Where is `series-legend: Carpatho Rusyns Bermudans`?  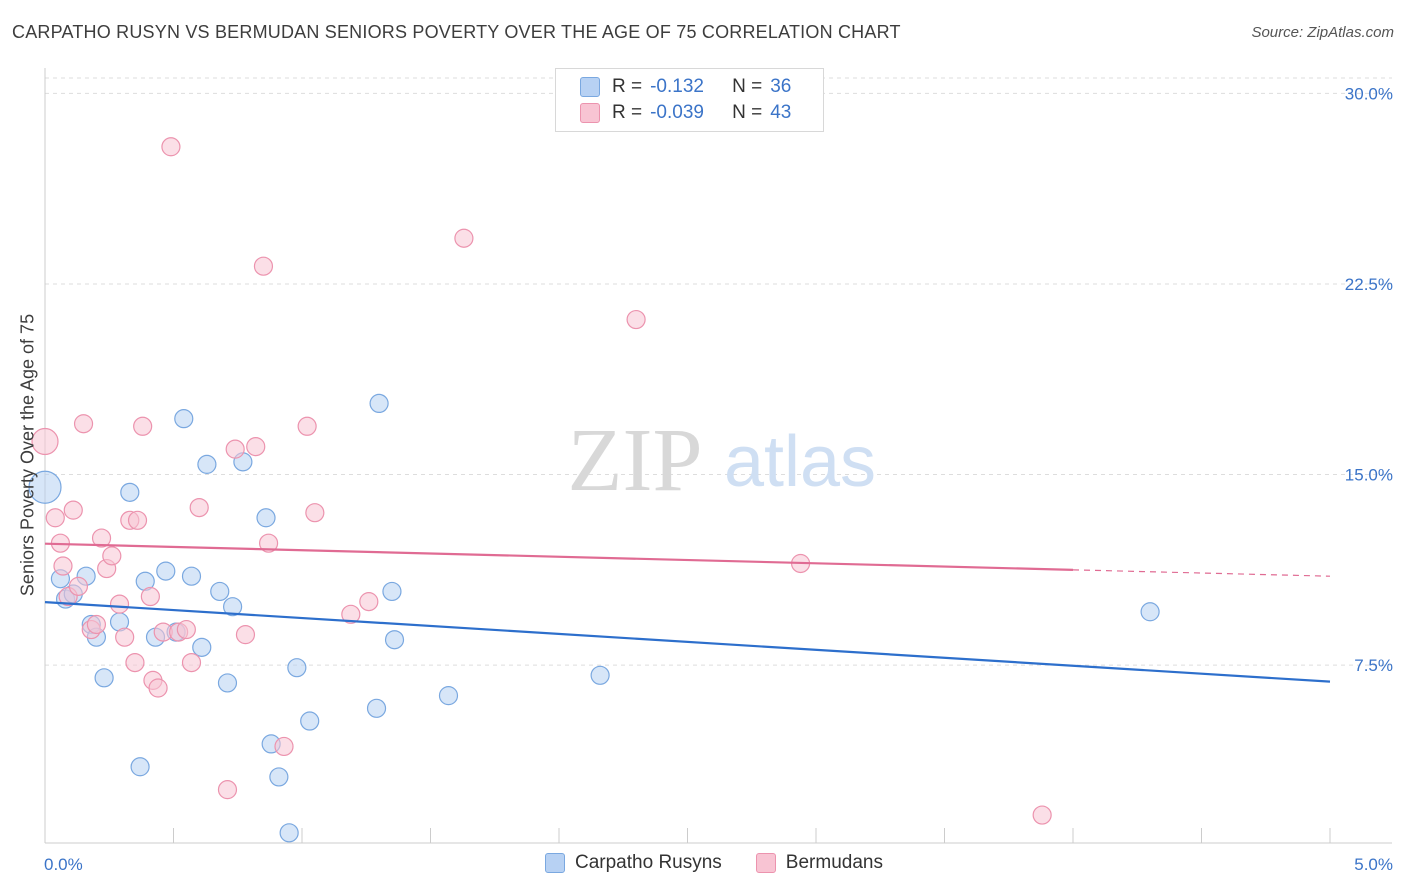 series-legend: Carpatho Rusyns Bermudans is located at coordinates (731, 863).